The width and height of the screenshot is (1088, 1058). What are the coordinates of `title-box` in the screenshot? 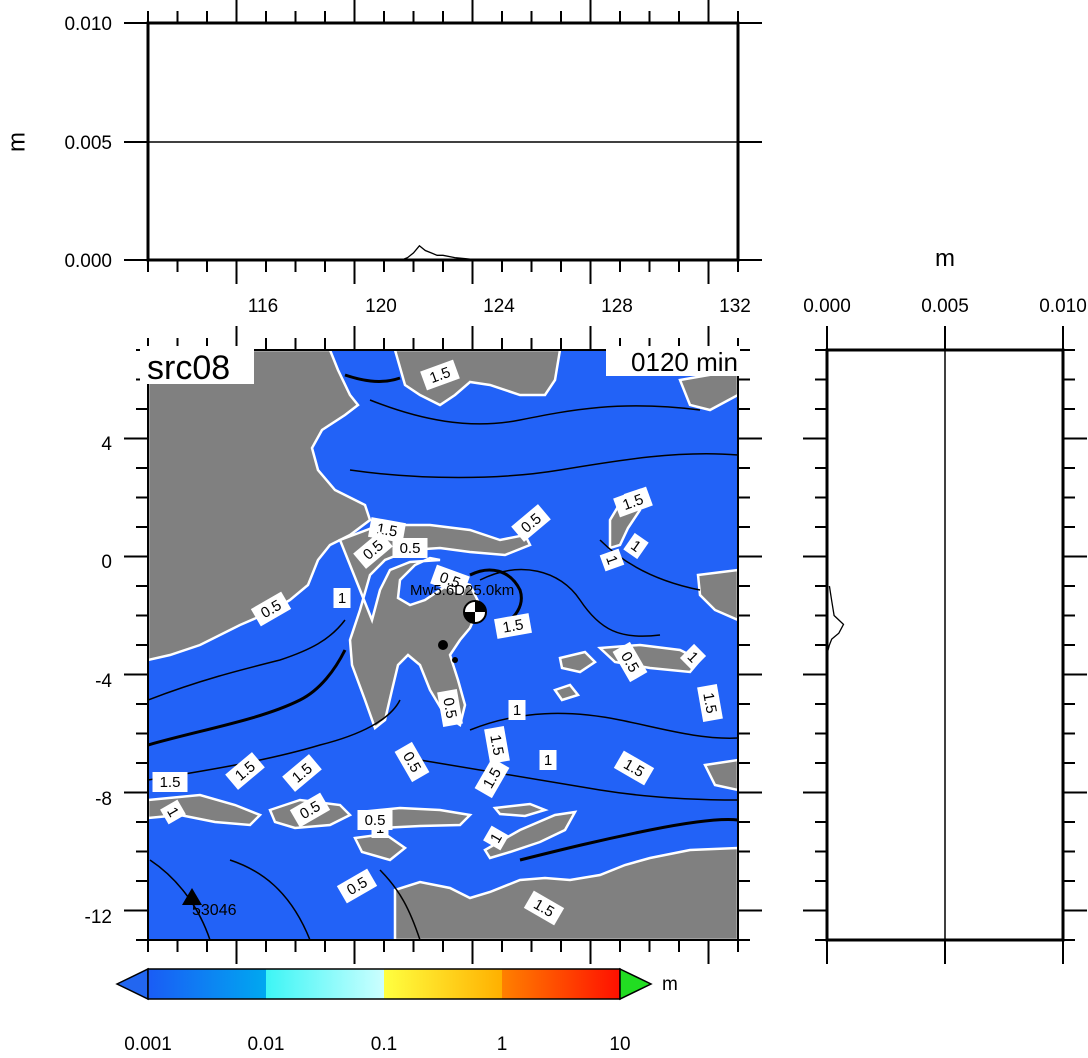 It's located at (197, 365).